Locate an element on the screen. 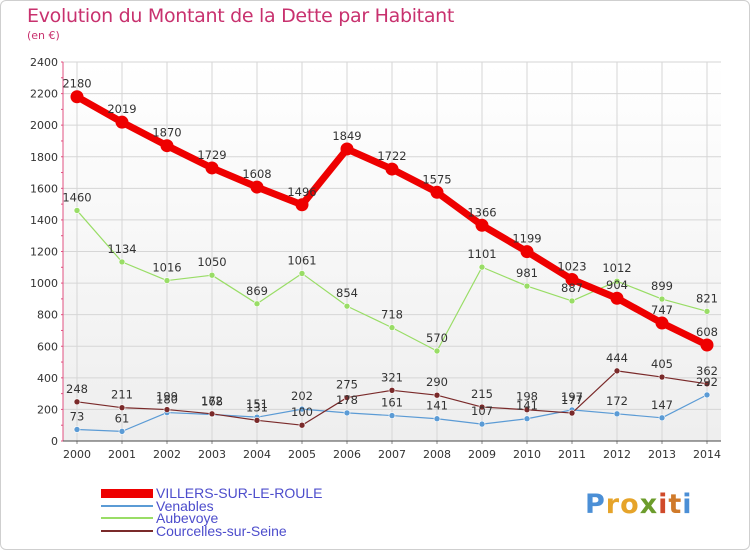 This screenshot has width=750, height=550. y-tick-label: 1000 is located at coordinates (44, 283).